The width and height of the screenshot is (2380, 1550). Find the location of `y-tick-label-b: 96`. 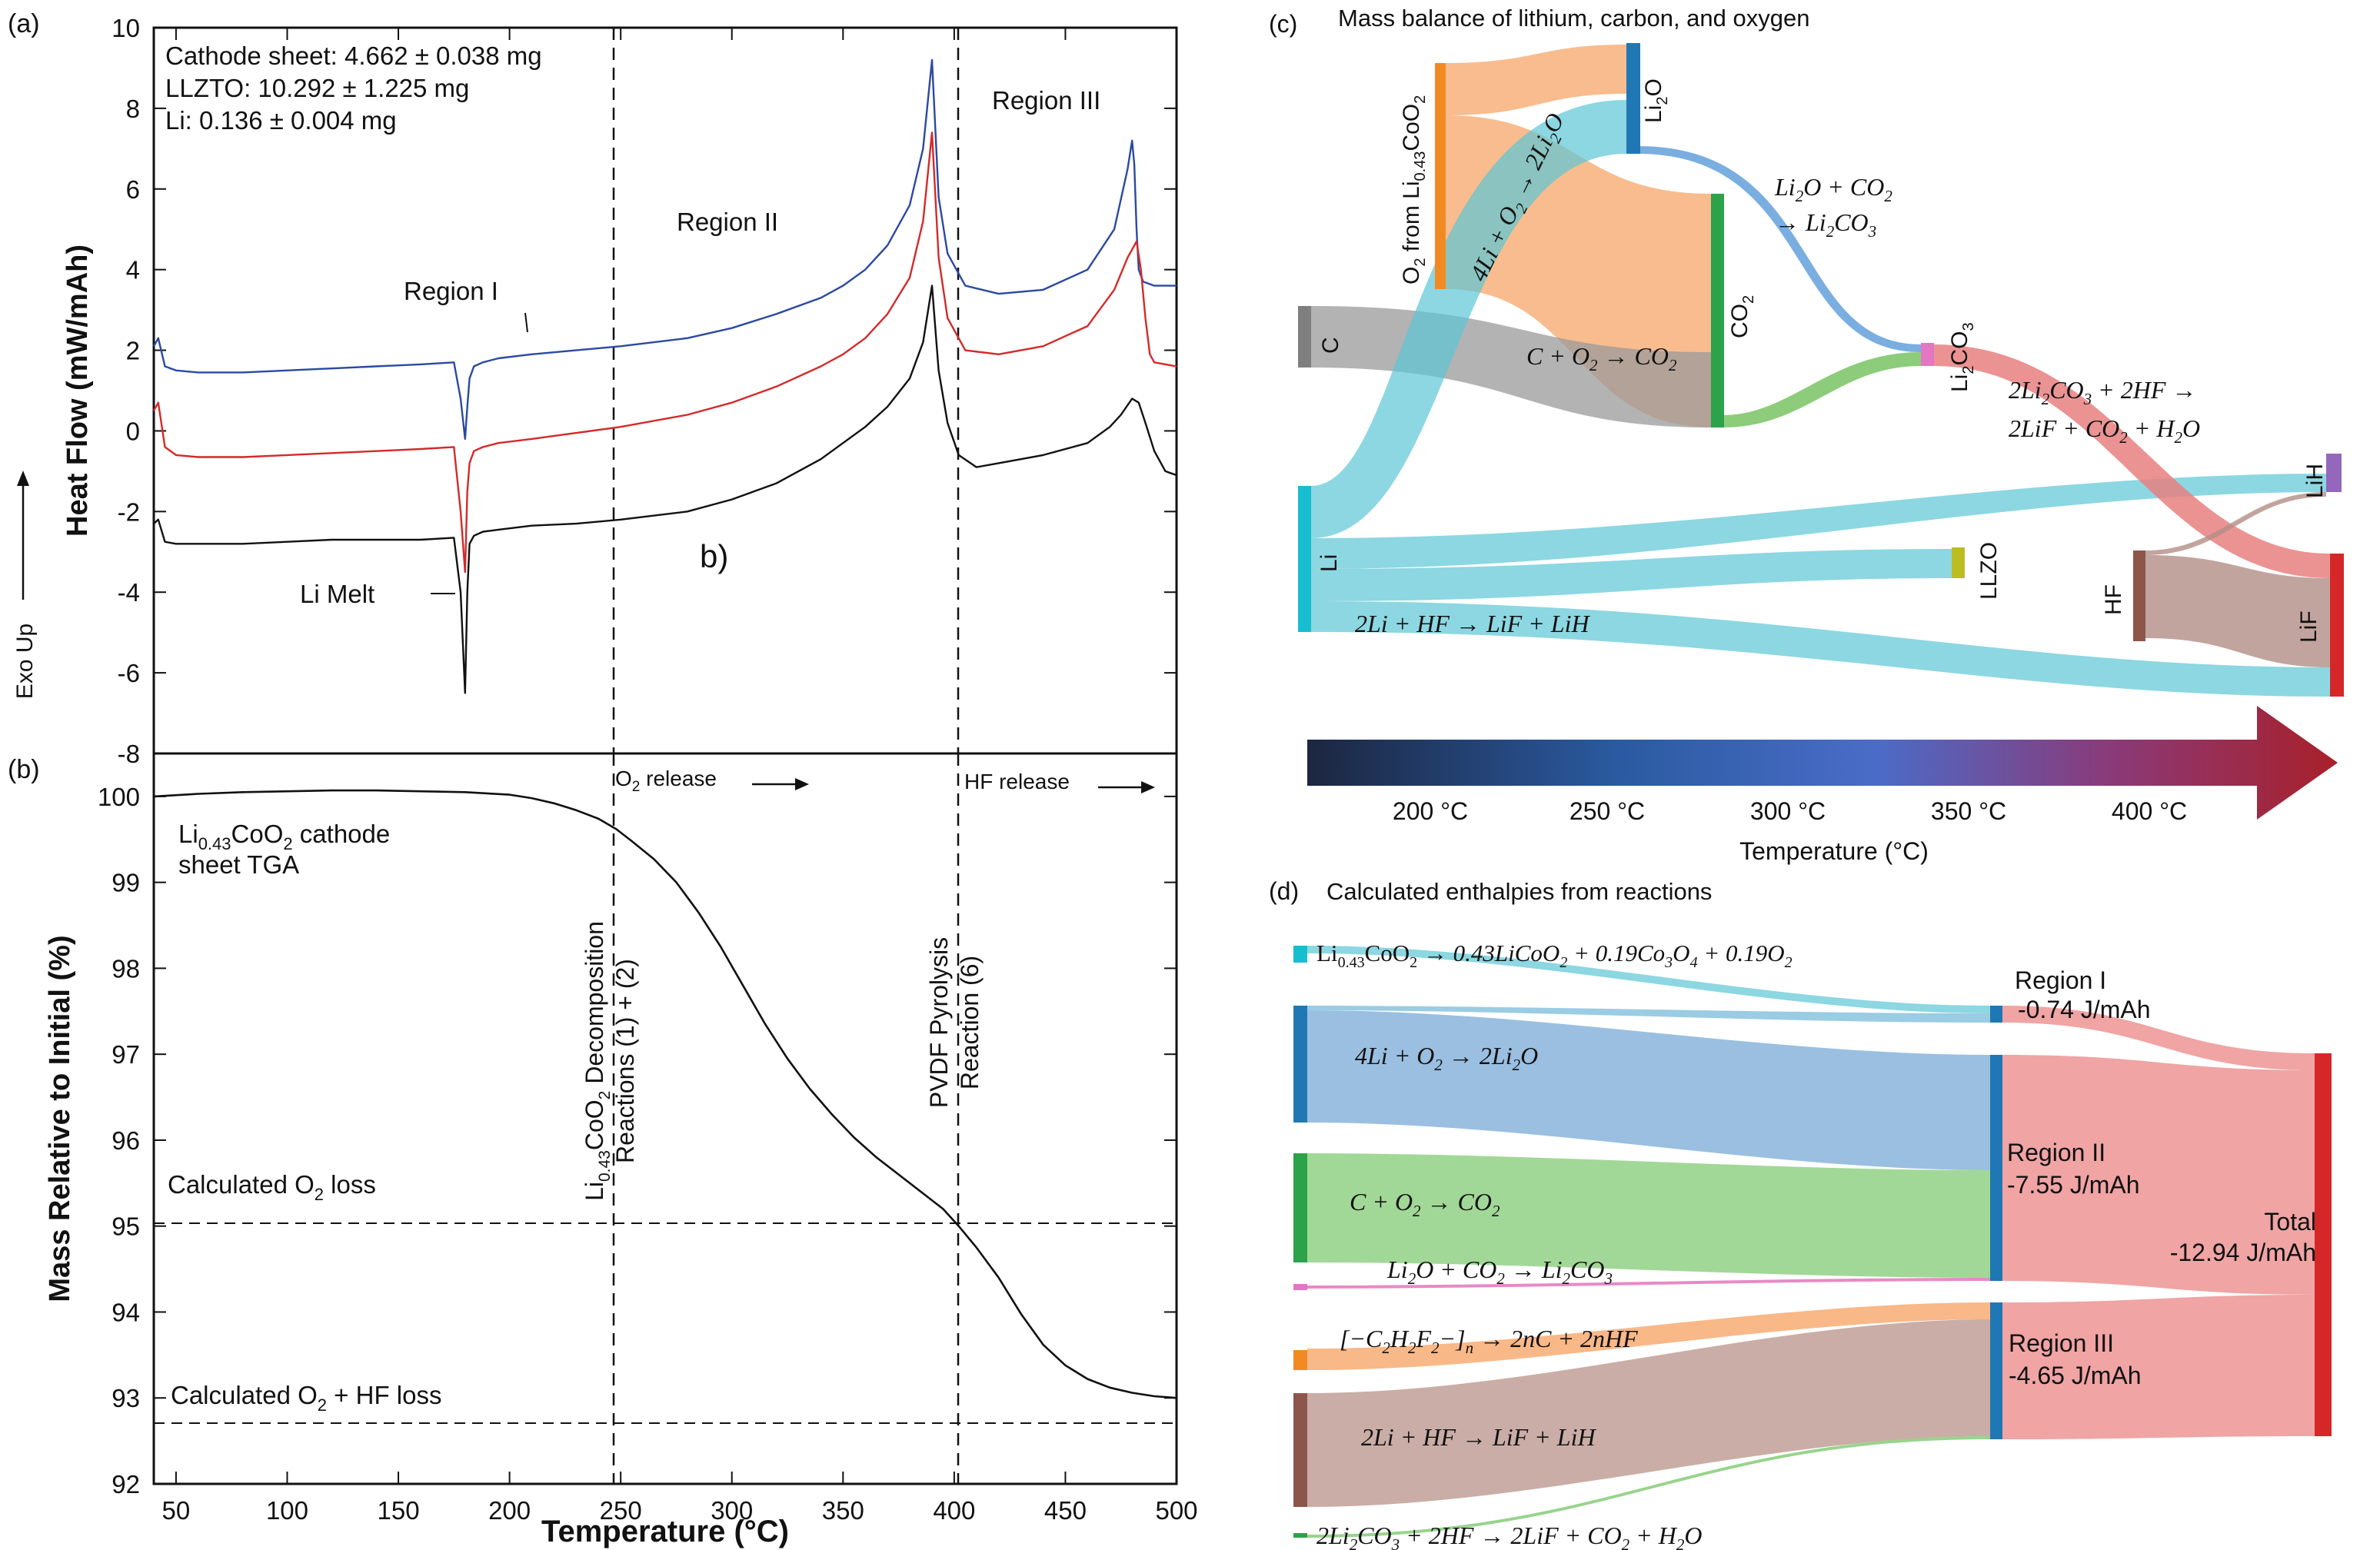

y-tick-label-b: 96 is located at coordinates (126, 1140).